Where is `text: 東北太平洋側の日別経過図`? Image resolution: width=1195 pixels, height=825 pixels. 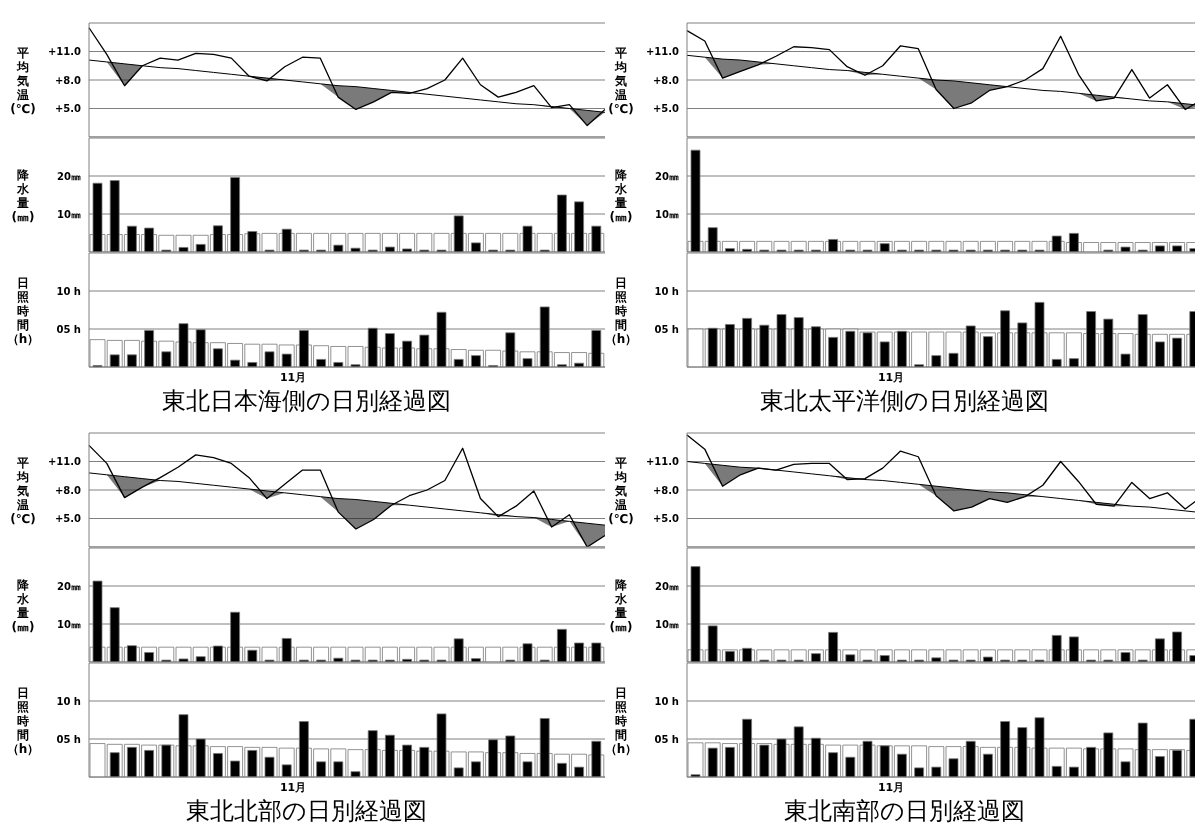 text: 東北太平洋側の日別経過図 is located at coordinates (904, 401).